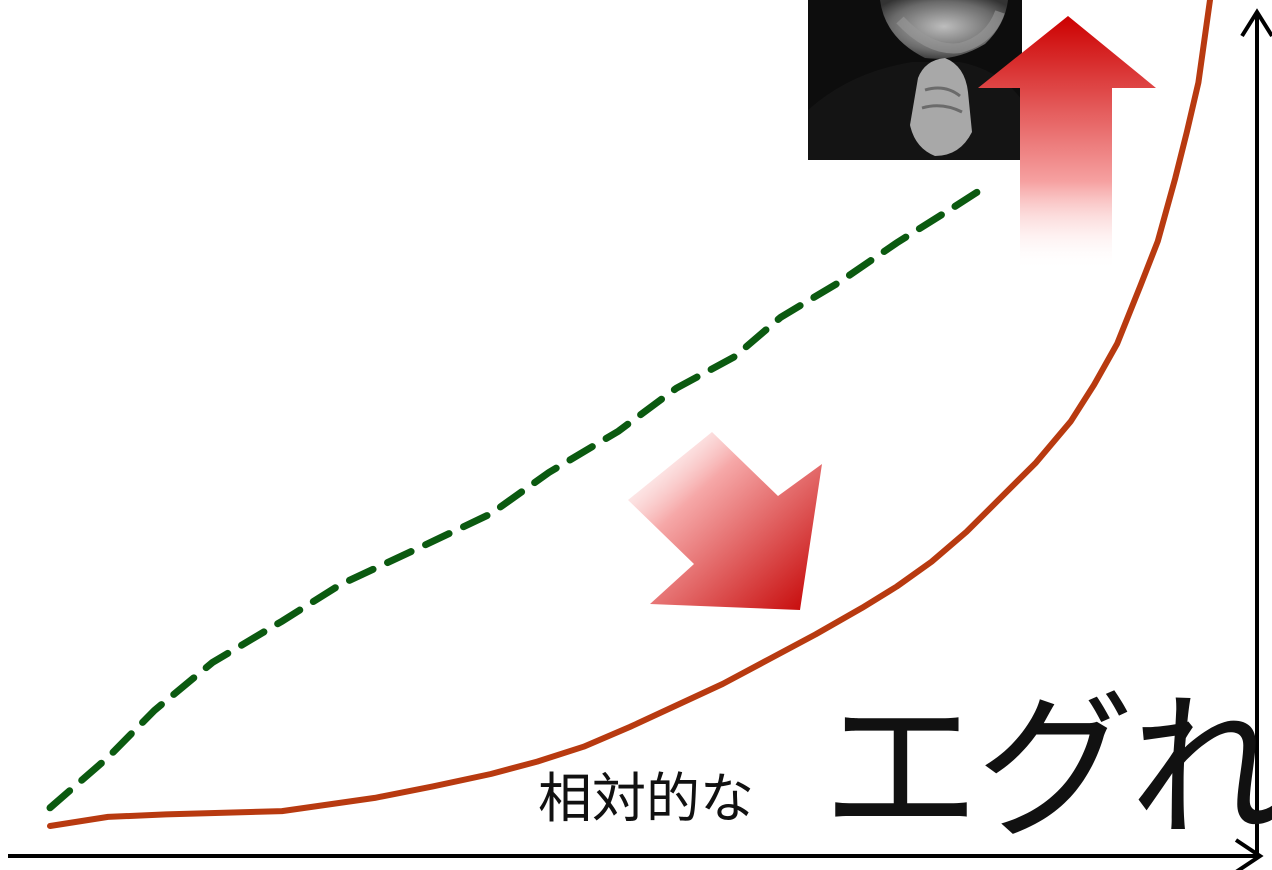 This screenshot has height=870, width=1272. What do you see at coordinates (1256, 23) in the screenshot?
I see `y-axis-arrowhead-icon` at bounding box center [1256, 23].